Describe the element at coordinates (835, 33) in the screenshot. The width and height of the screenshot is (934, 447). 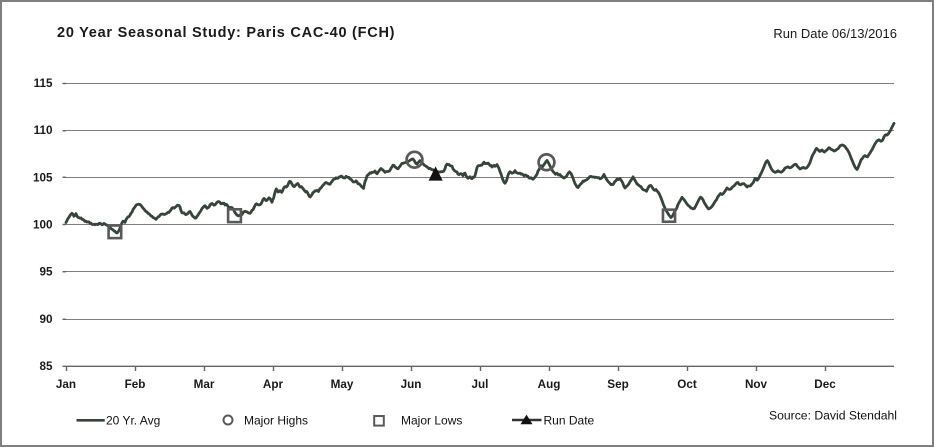
I see `svg-text: Run Date 06/13/2016` at that location.